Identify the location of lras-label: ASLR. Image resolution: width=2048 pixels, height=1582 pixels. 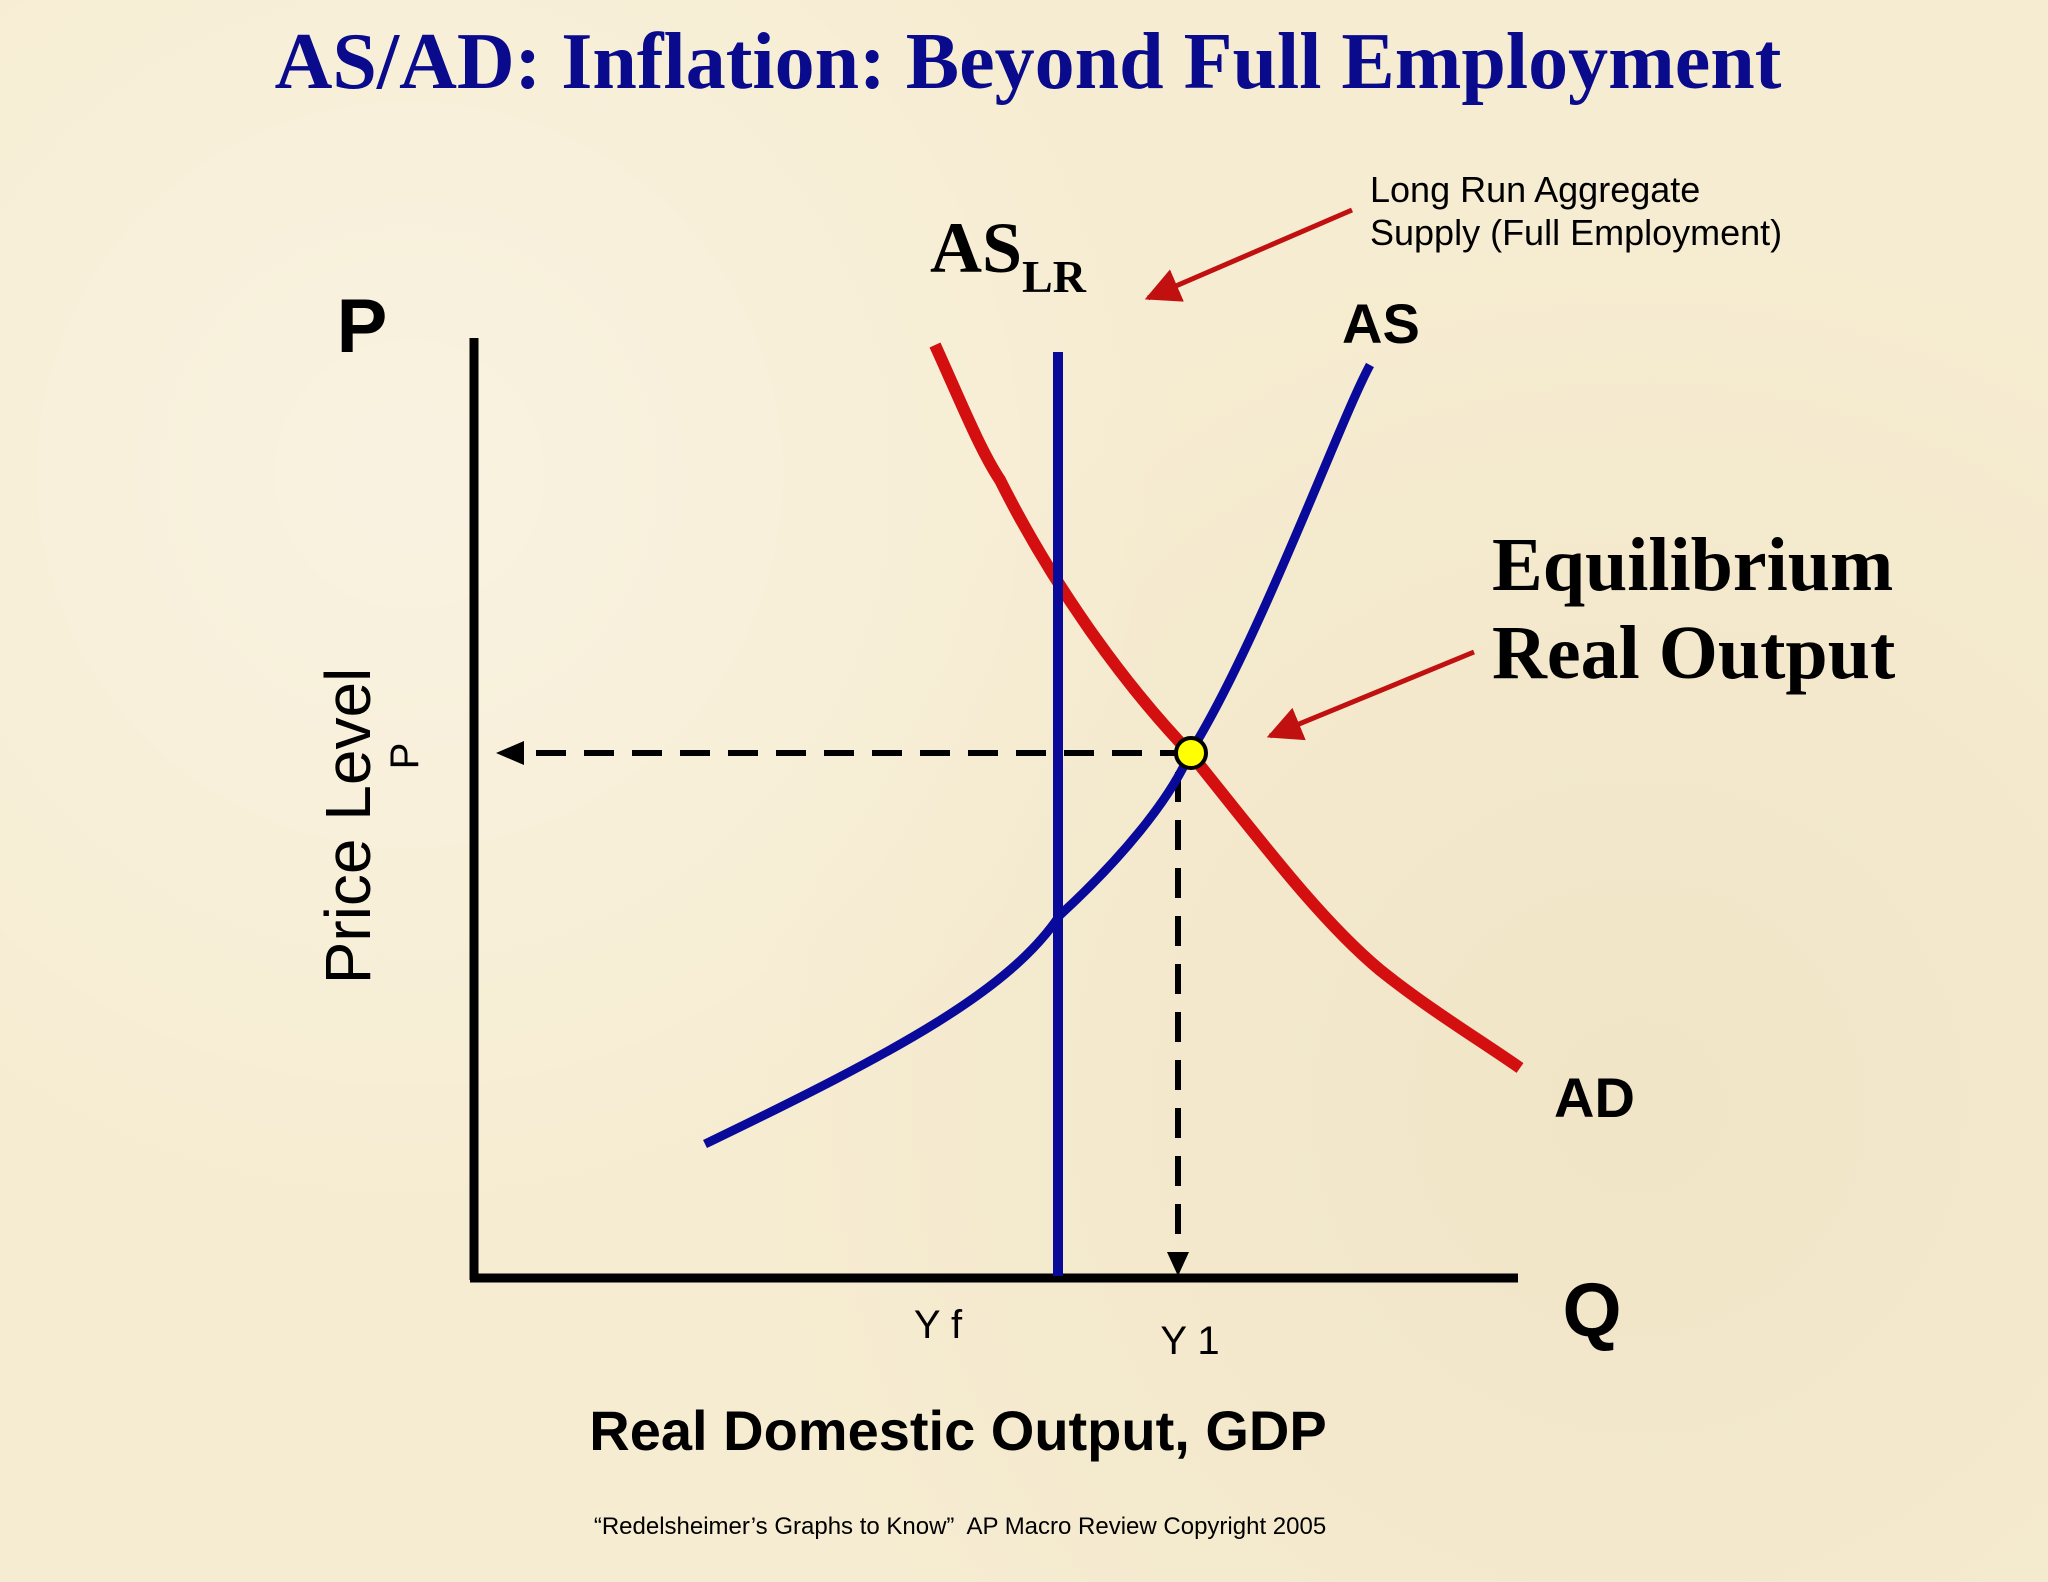
(1008, 255).